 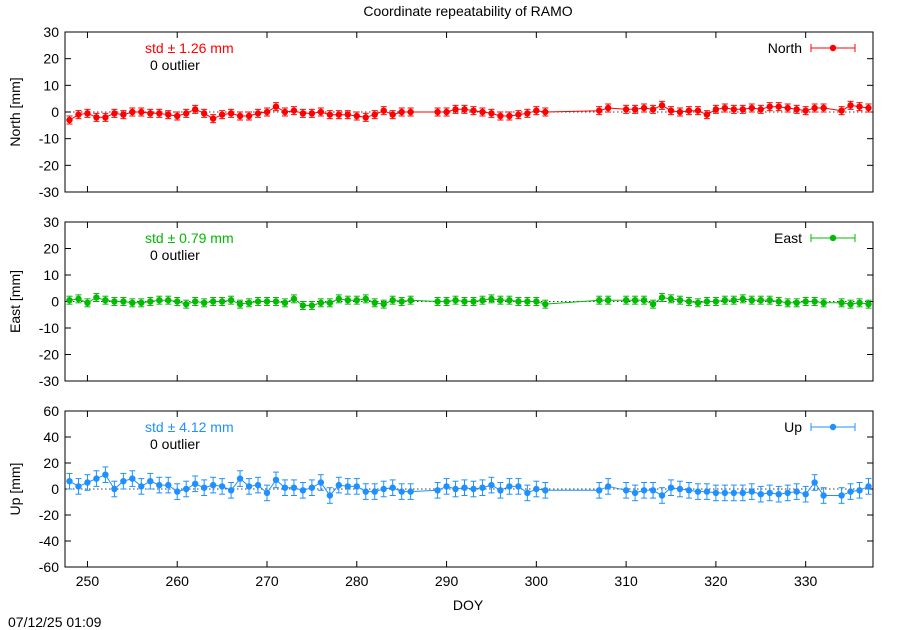 I want to click on north-std-annotation: std ± 1.26 mm, so click(x=189, y=48).